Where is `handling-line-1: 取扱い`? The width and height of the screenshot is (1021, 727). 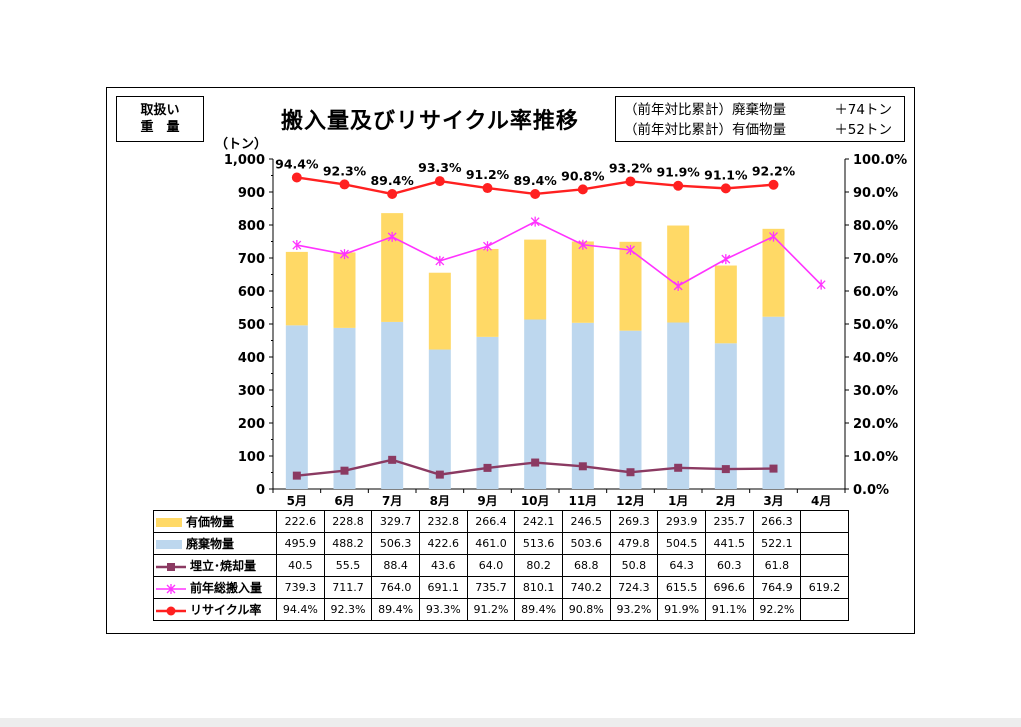
handling-line-1: 取扱い is located at coordinates (160, 110).